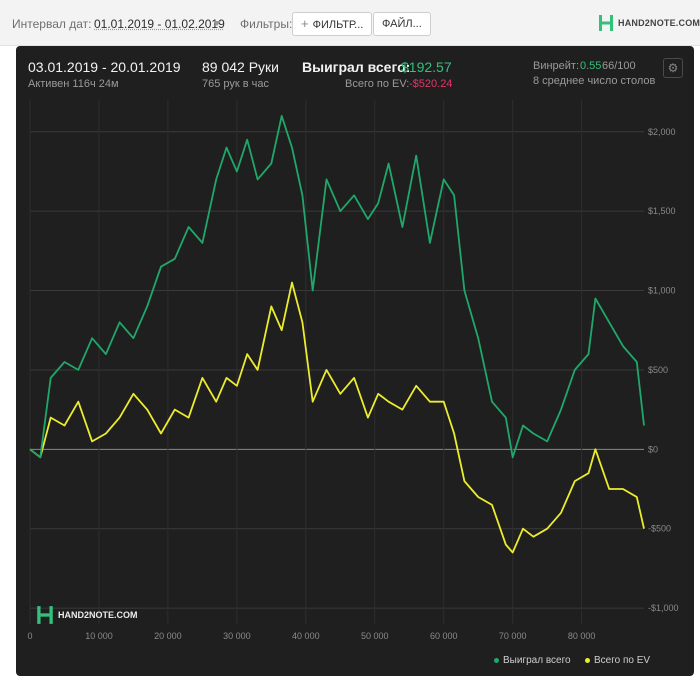  What do you see at coordinates (659, 529) in the screenshot?
I see `y-tick-label: -$500` at bounding box center [659, 529].